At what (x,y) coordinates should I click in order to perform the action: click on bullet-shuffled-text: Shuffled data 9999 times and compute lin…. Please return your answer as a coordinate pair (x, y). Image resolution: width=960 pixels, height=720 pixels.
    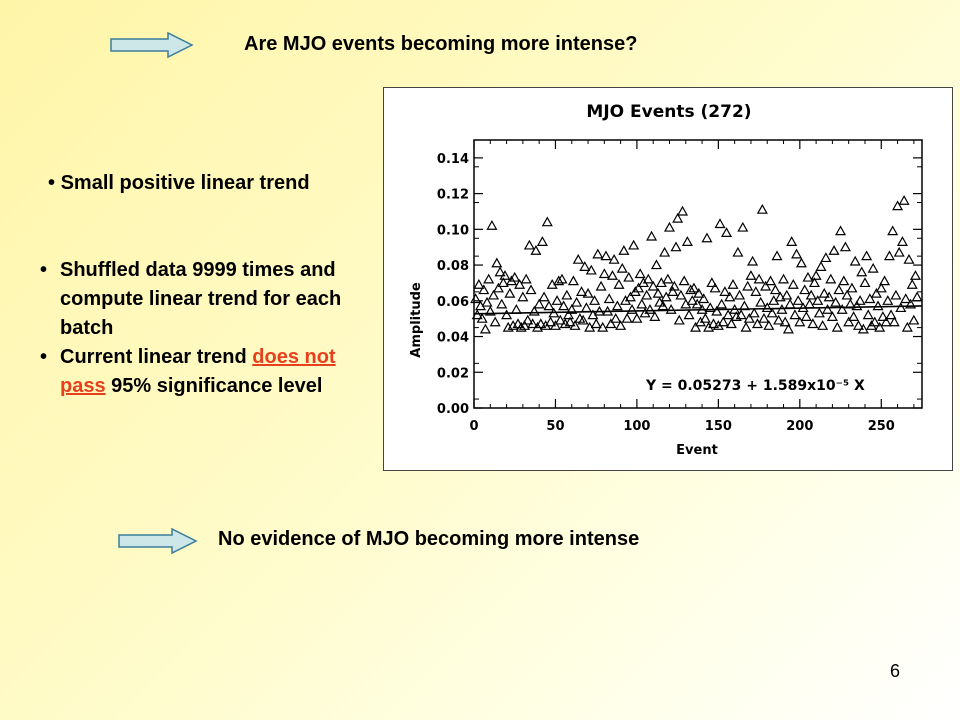
    Looking at the image, I should click on (201, 299).